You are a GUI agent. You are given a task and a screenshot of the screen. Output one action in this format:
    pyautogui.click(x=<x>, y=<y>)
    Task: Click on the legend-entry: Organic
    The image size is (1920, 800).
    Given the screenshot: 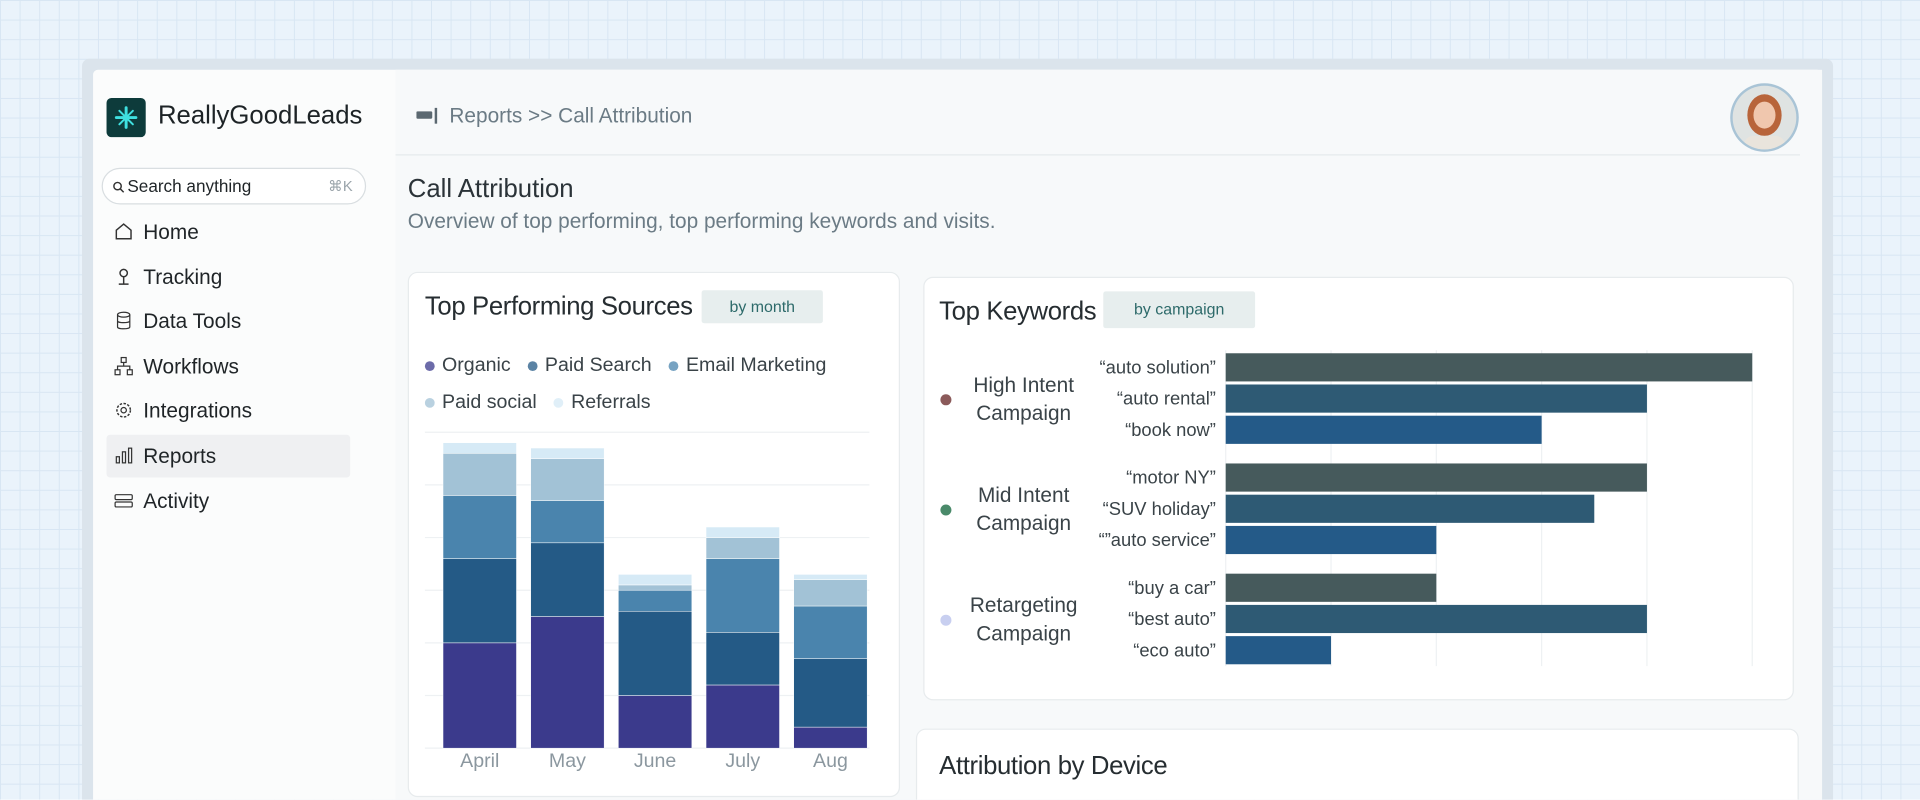 What is the action you would take?
    pyautogui.click(x=467, y=366)
    